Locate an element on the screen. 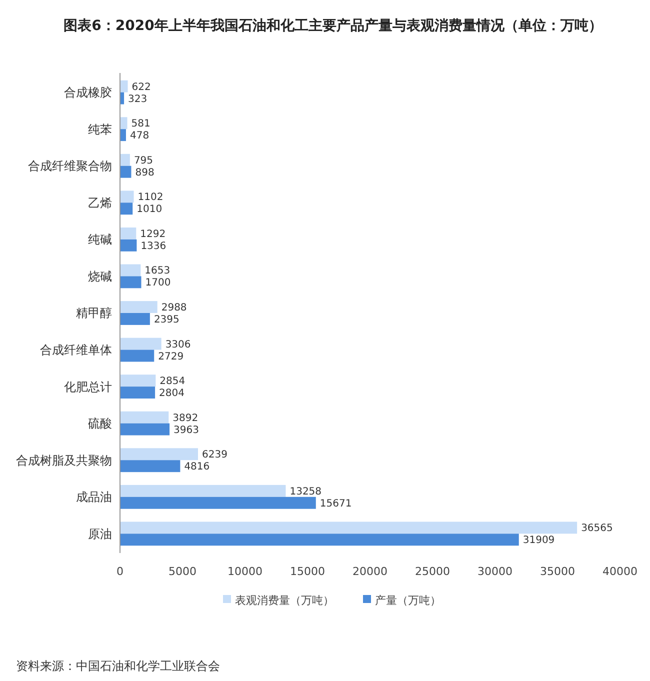 Image resolution: width=650 pixels, height=681 pixels. y-tick-label: 纯碱 is located at coordinates (100, 239).